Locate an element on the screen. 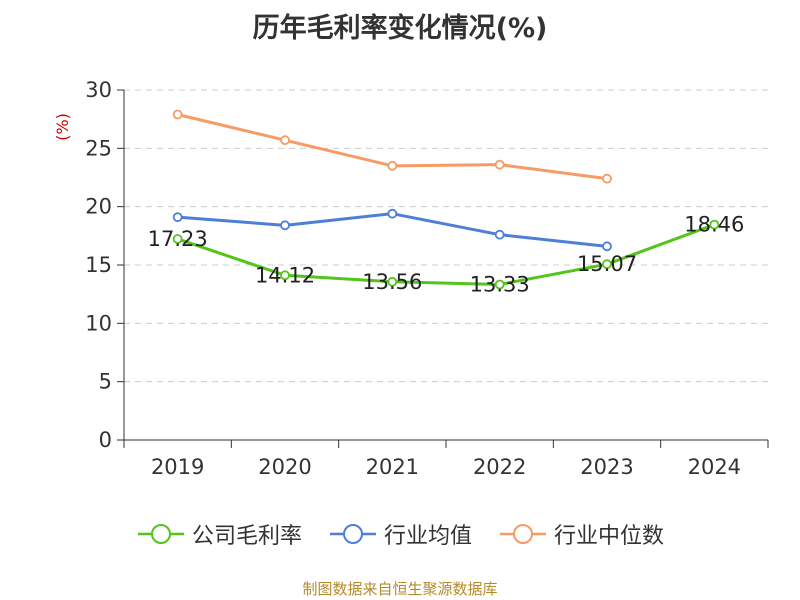 The image size is (800, 600). legend: 公司毛利率 行业均值 行业中位数 is located at coordinates (400, 534).